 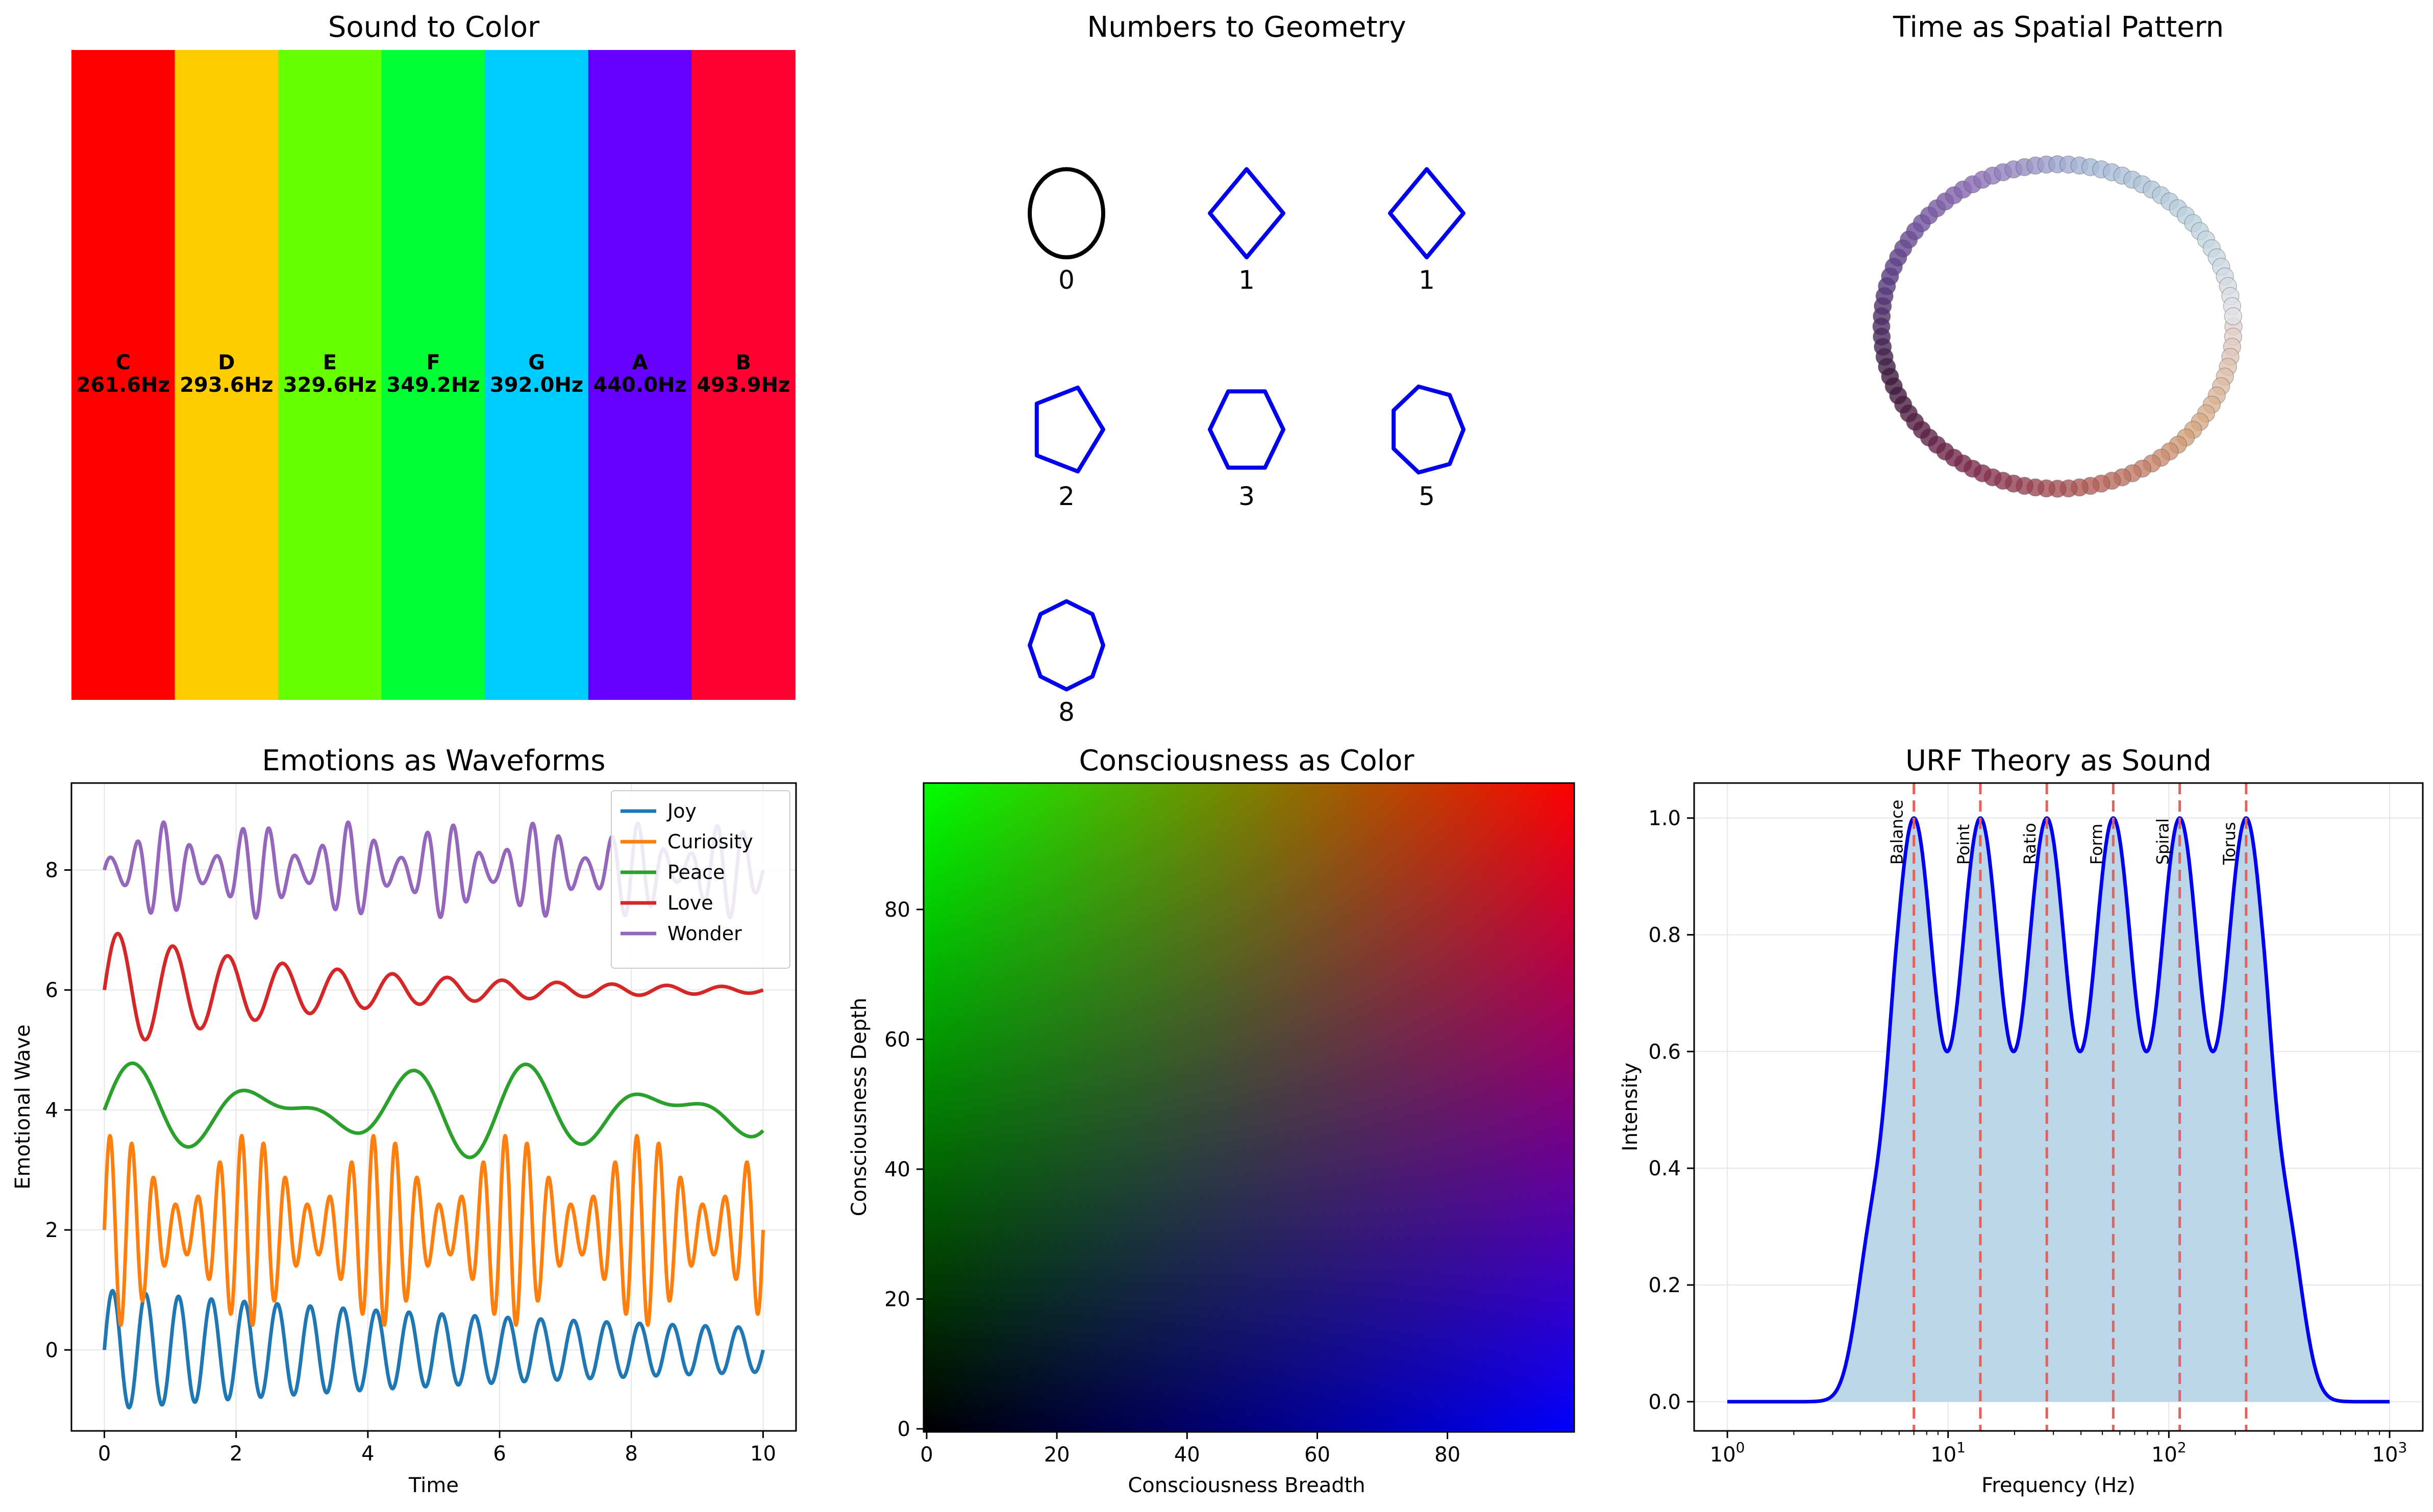 What do you see at coordinates (330, 362) in the screenshot?
I see `note-name-e: E` at bounding box center [330, 362].